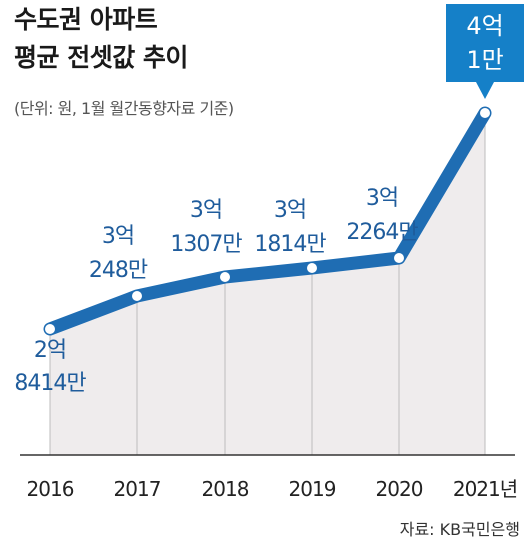 The width and height of the screenshot is (530, 544). I want to click on data-label-line1: 2억, so click(50, 350).